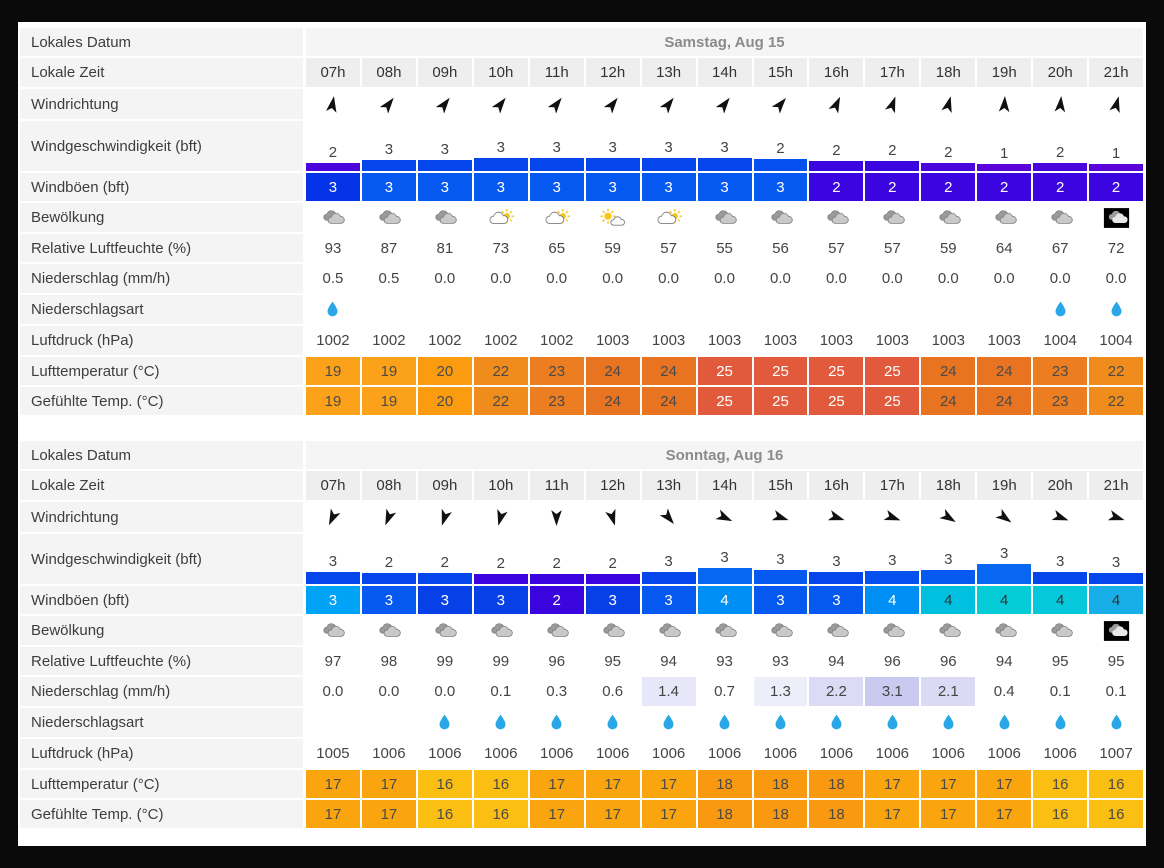 This screenshot has width=1164, height=868. I want to click on row-feels-like-cells: 17 17 16 16 17 17 17 18 18 18 17 17 17 16 16, so click(724, 814).